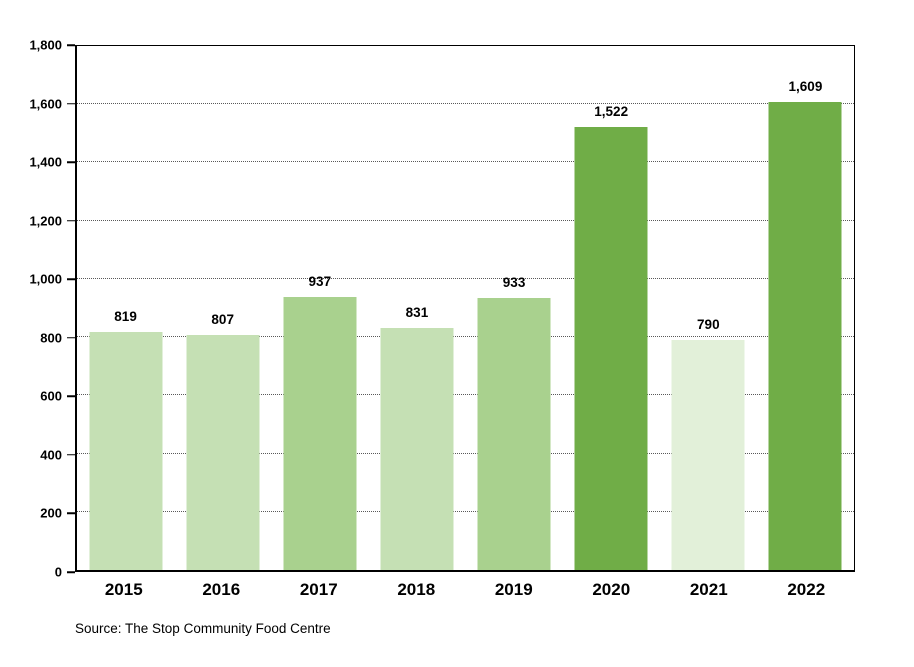 This screenshot has width=914, height=667. Describe the element at coordinates (203, 628) in the screenshot. I see `source-text: Source: The Stop Community Food Centre` at that location.